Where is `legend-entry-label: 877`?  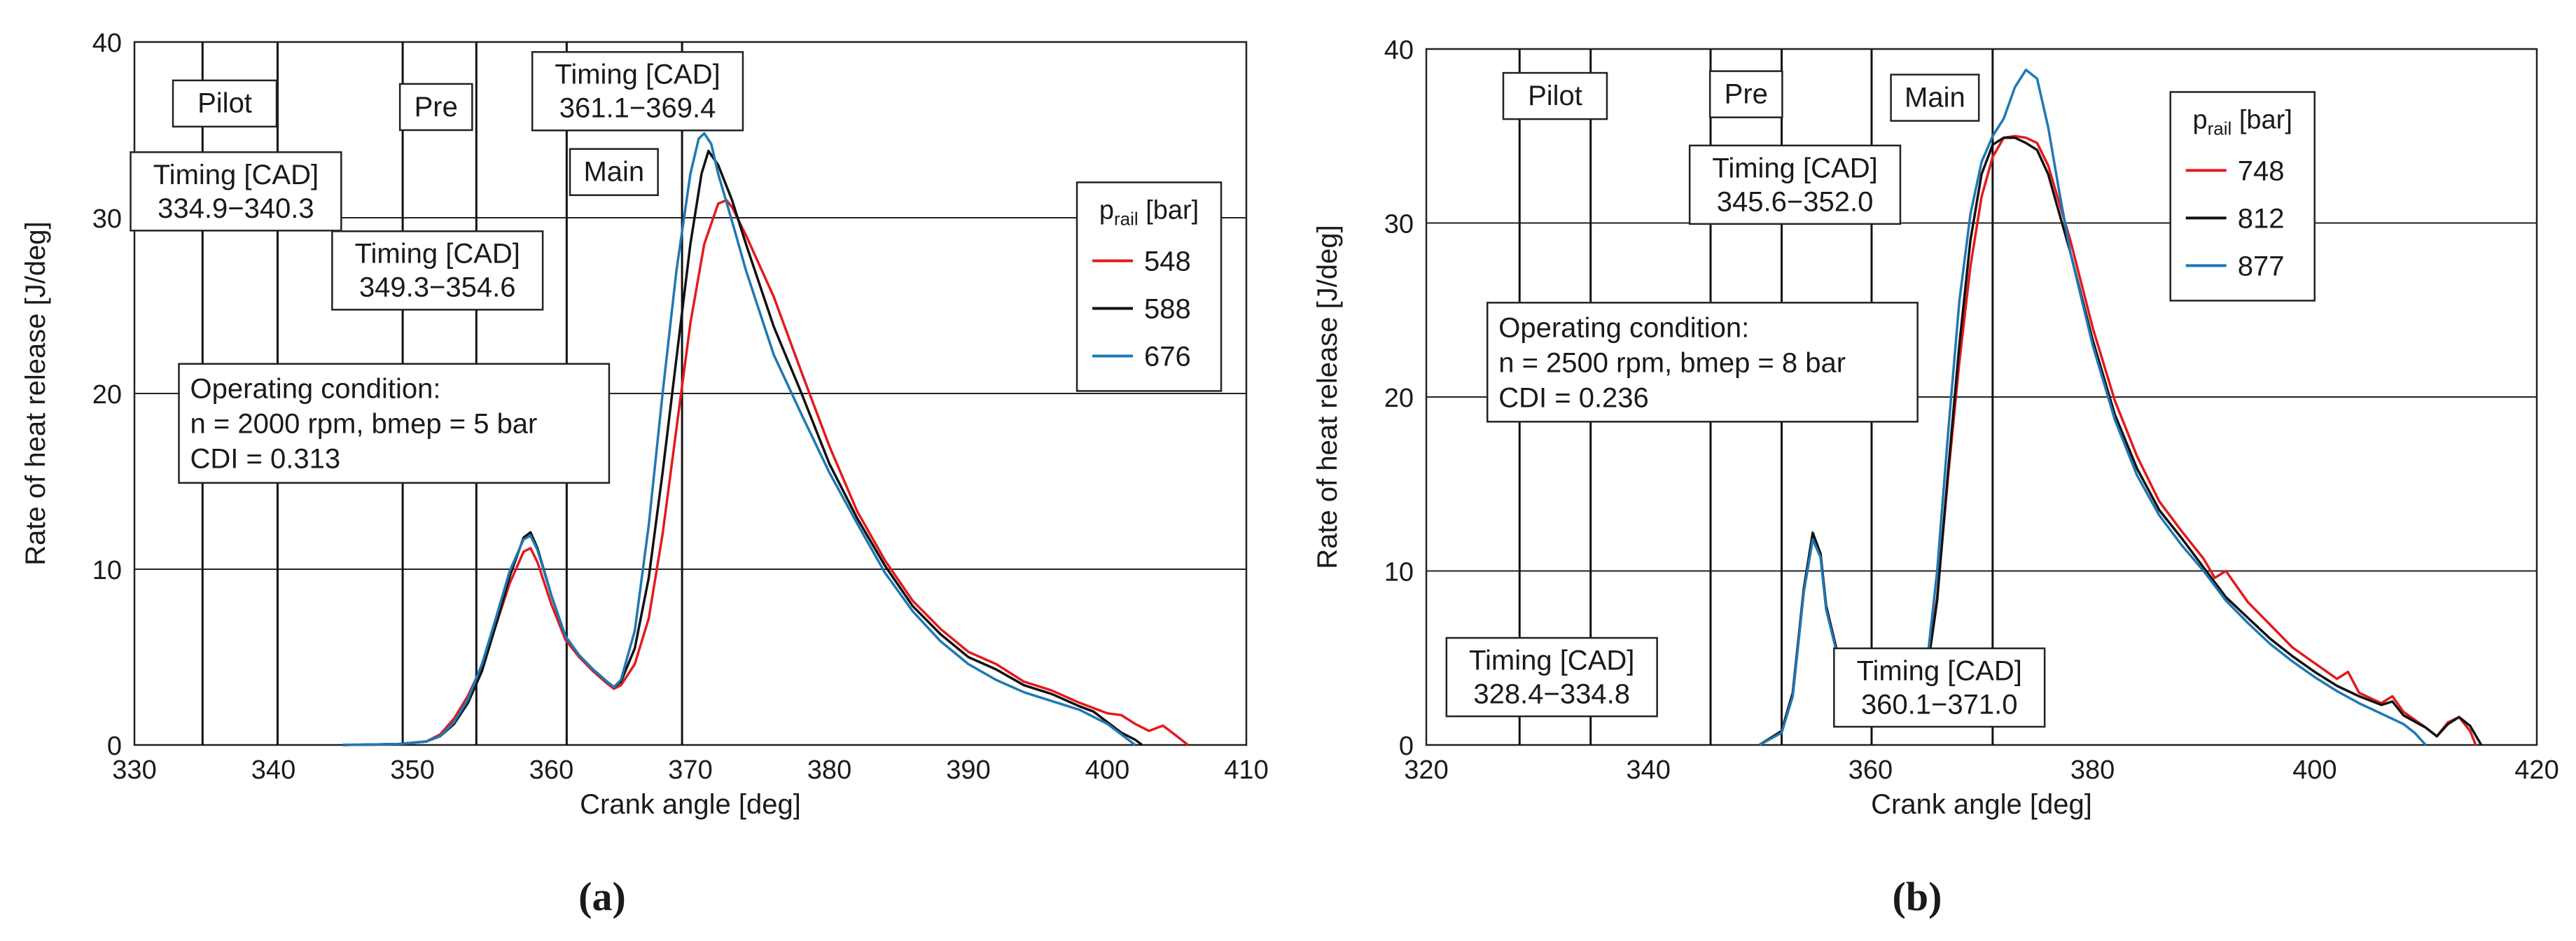 legend-entry-label: 877 is located at coordinates (2261, 266).